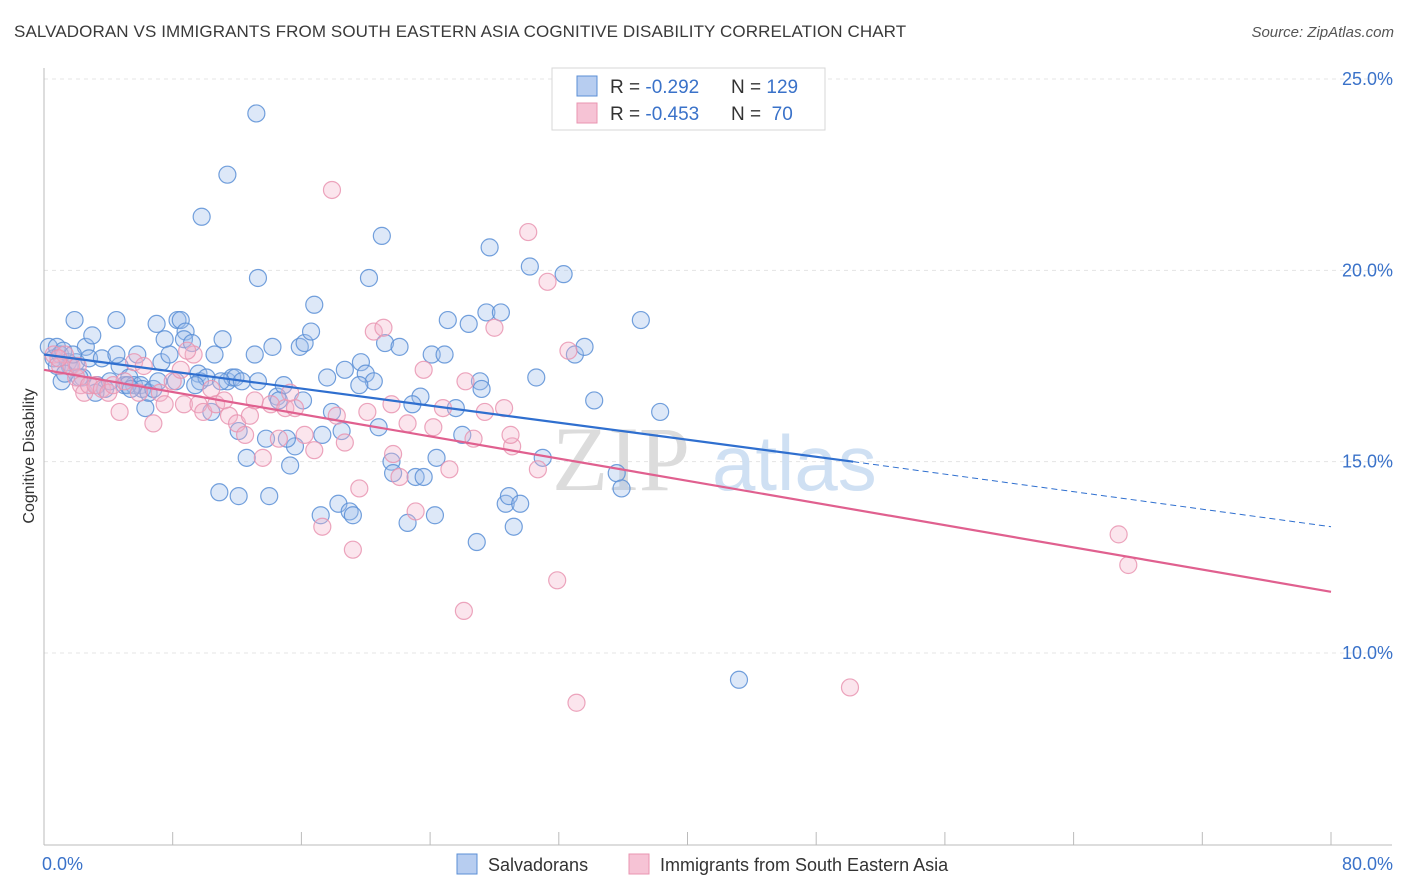  Describe the element at coordinates (1092, 494) in the screenshot. I see `trend-line-salvadorans-extension` at that location.